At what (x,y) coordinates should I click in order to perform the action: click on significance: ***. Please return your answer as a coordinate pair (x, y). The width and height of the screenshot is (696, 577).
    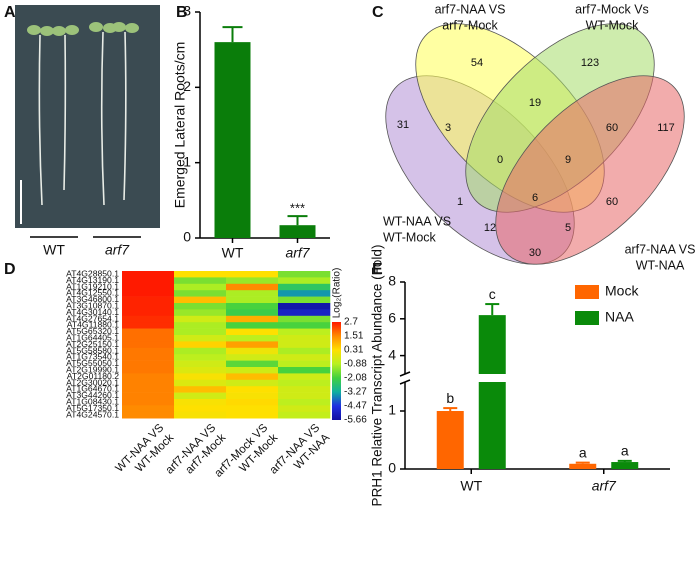
    Looking at the image, I should click on (297, 208).